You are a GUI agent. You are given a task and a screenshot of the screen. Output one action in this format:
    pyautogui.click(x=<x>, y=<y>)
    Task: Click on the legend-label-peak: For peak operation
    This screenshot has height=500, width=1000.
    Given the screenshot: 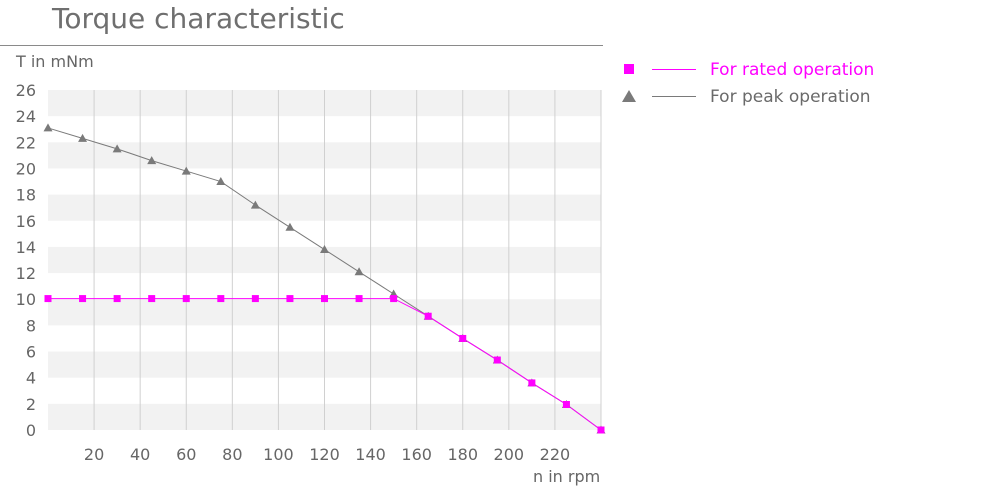 What is the action you would take?
    pyautogui.click(x=790, y=96)
    